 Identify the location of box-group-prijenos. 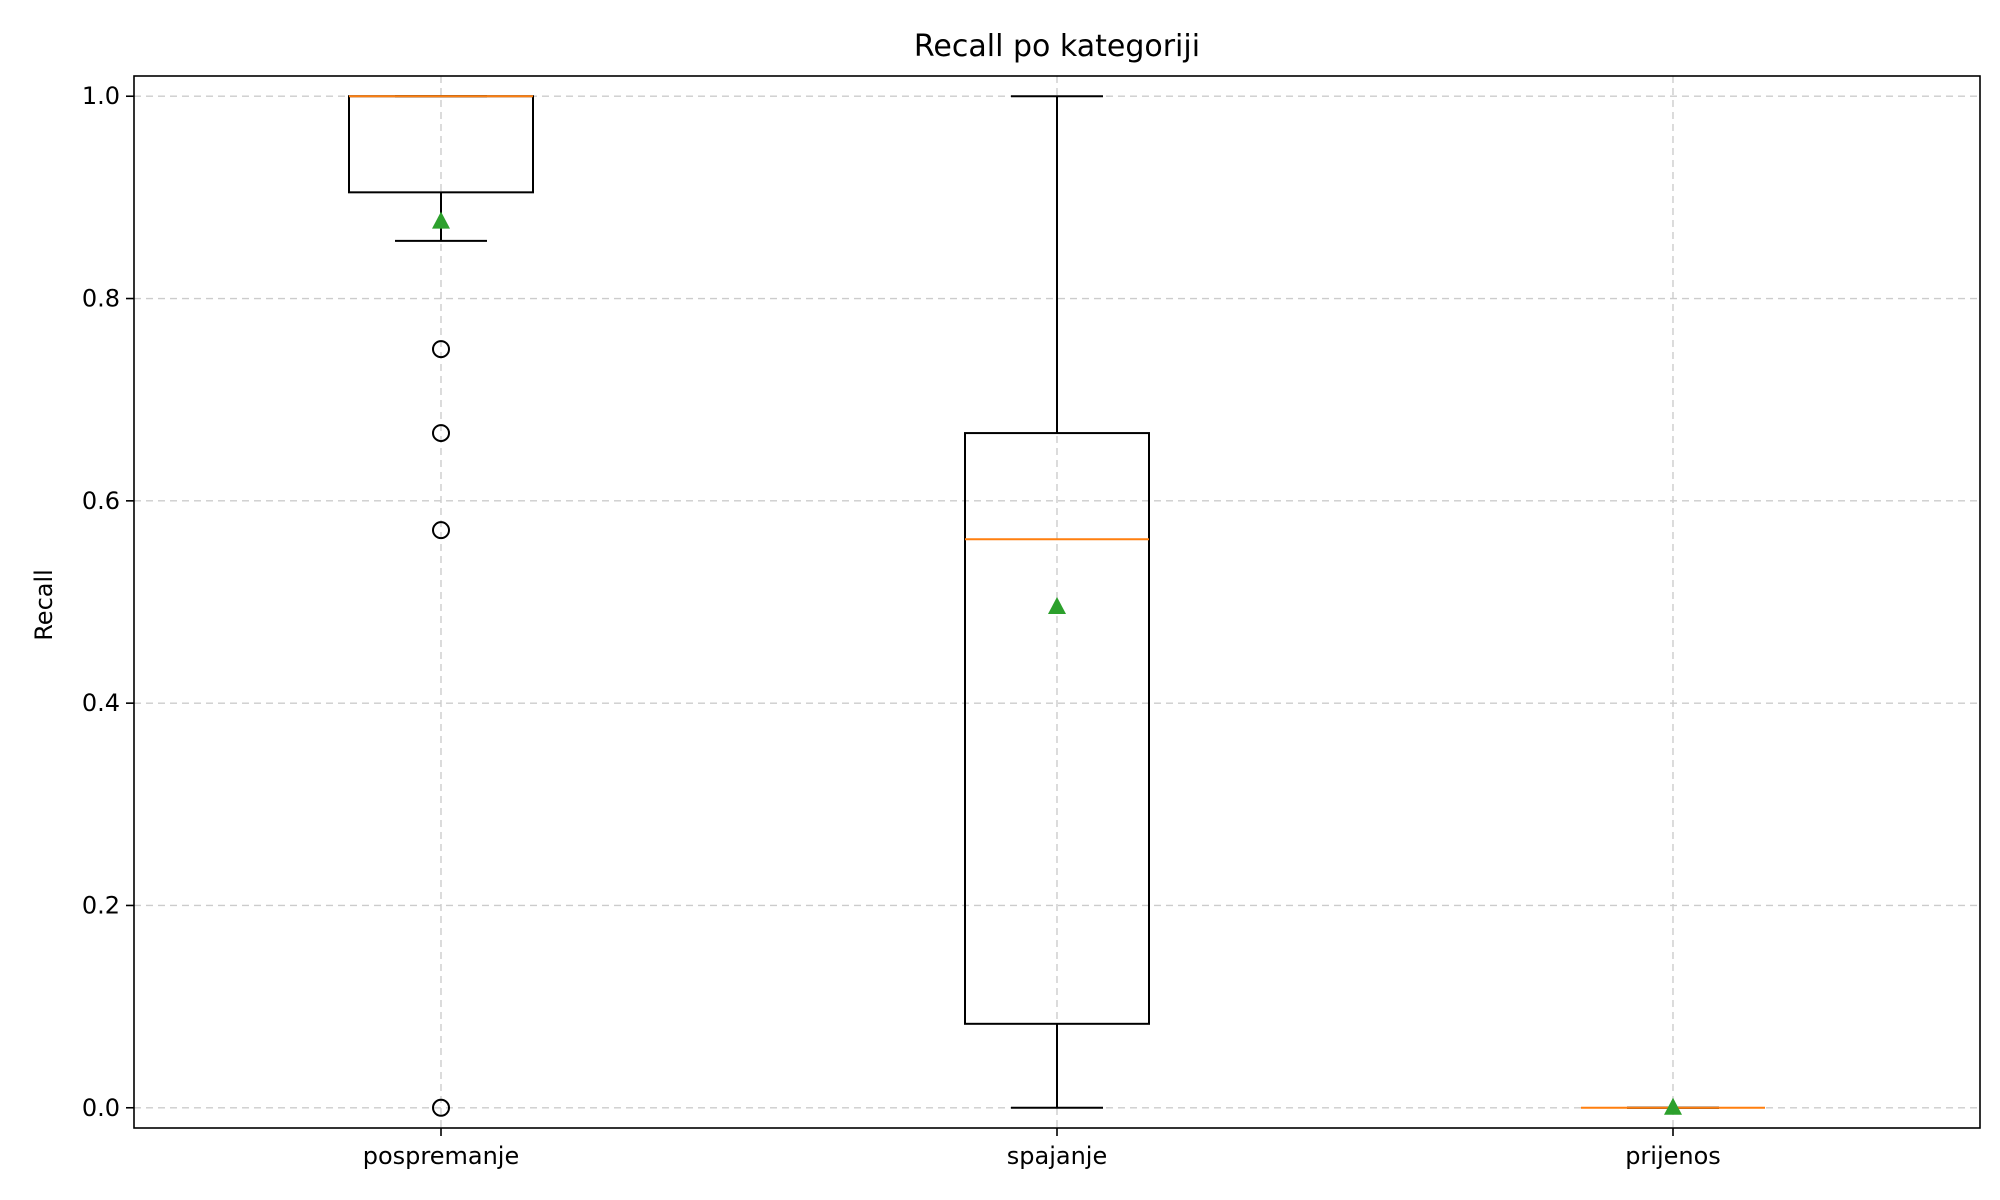
(1673, 1106).